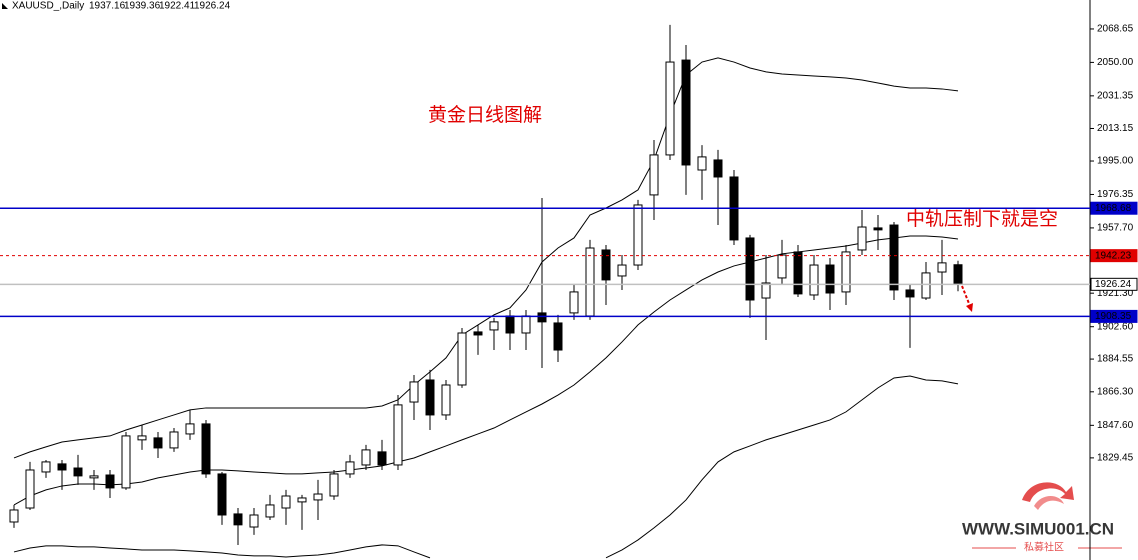 This screenshot has width=1138, height=560. Describe the element at coordinates (1038, 528) in the screenshot. I see `watermark-text: WWW.SIMU001.CN` at that location.